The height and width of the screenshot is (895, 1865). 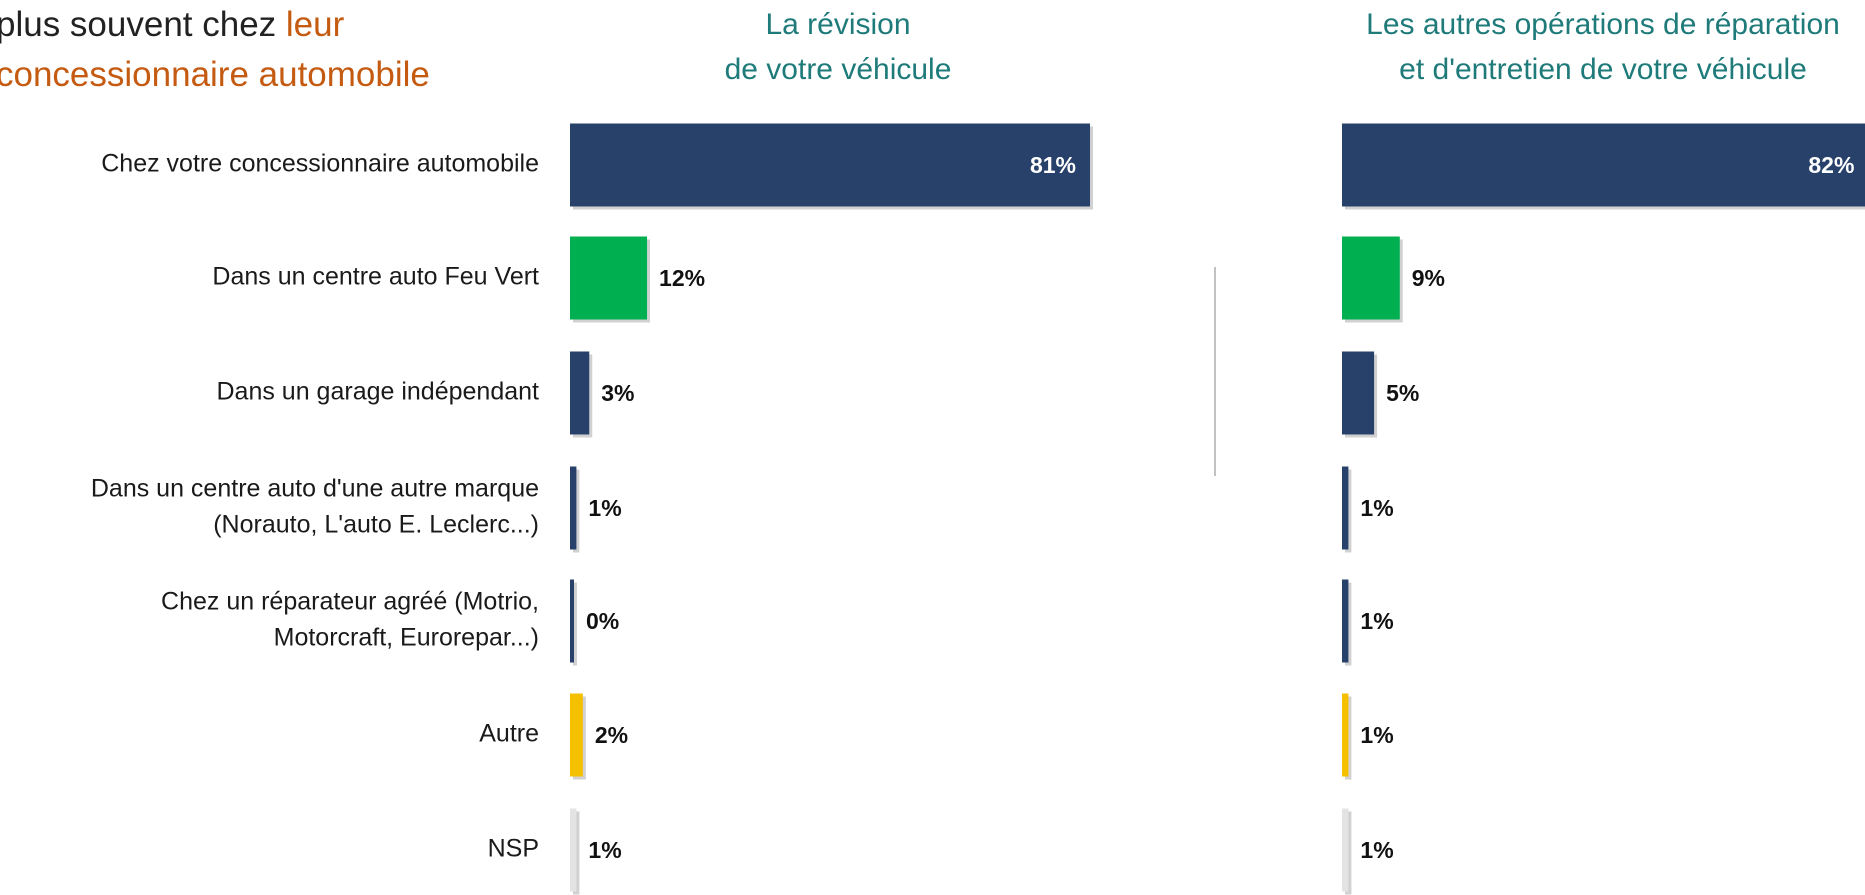 What do you see at coordinates (682, 278) in the screenshot?
I see `value-label: 12%` at bounding box center [682, 278].